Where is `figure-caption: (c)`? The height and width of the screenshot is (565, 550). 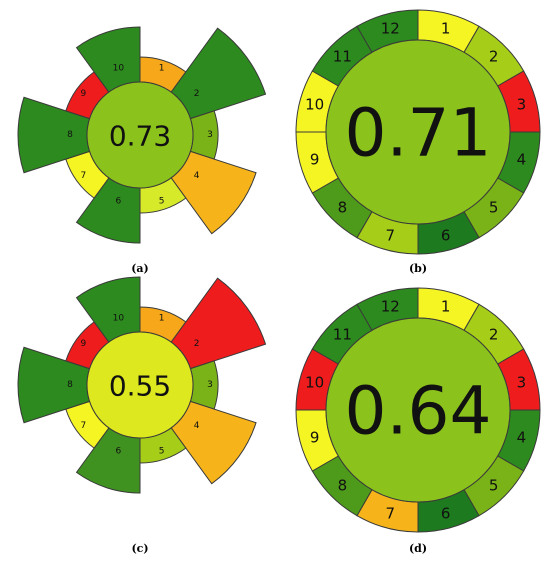 figure-caption: (c) is located at coordinates (139, 548).